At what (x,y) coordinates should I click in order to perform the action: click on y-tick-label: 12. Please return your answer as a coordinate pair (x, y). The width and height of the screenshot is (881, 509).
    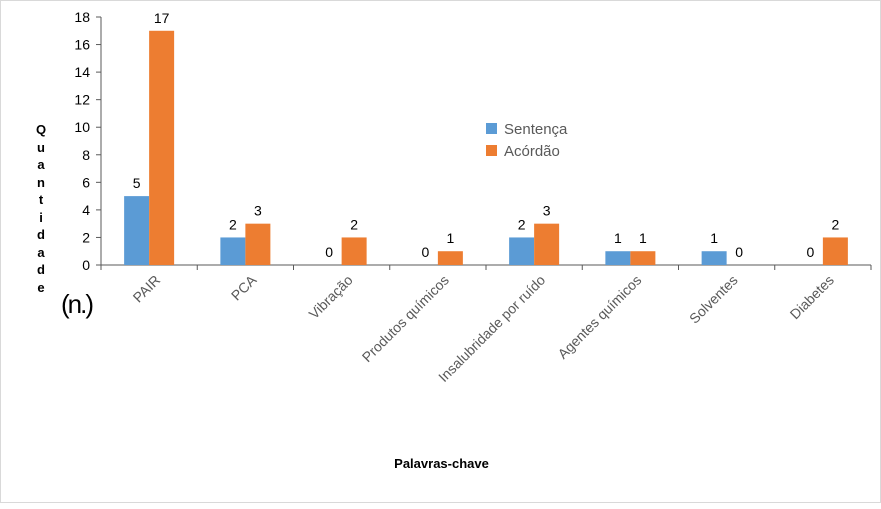
    Looking at the image, I should click on (82, 100).